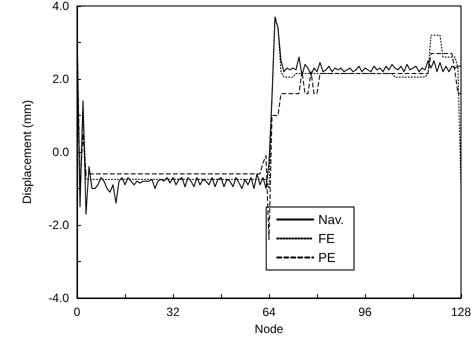 This screenshot has width=474, height=356. I want to click on y-tick-label: 2.0, so click(61, 79).